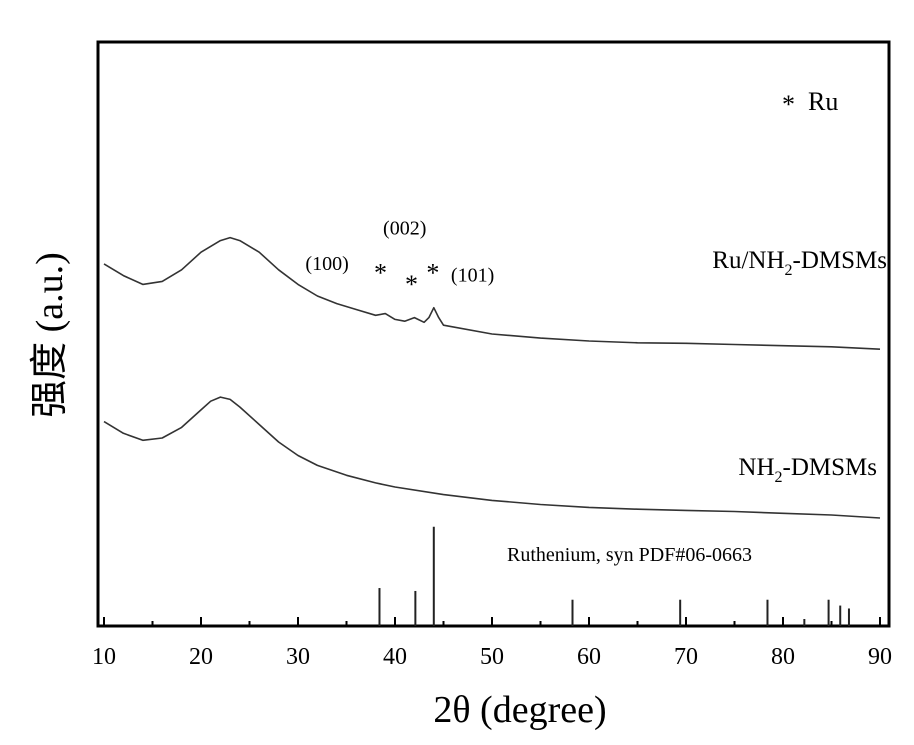 The width and height of the screenshot is (914, 745). I want to click on reference-pattern, so click(613, 576).